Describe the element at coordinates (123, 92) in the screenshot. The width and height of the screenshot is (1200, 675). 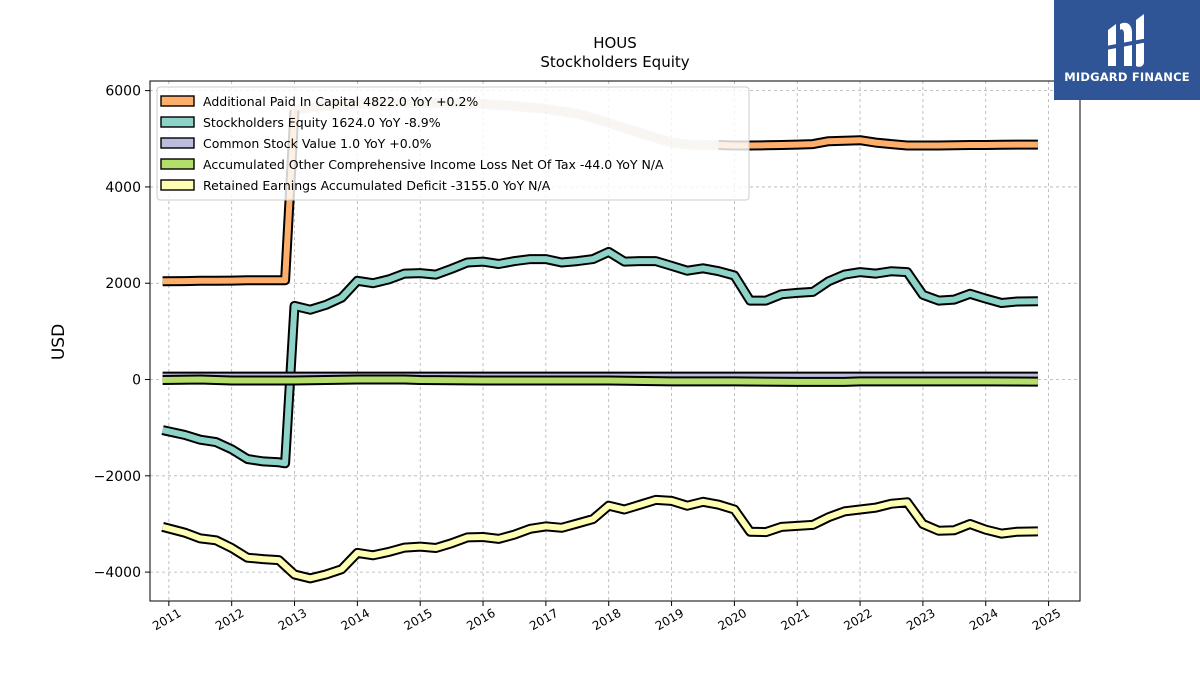
I see `y-tick-label: 6000` at that location.